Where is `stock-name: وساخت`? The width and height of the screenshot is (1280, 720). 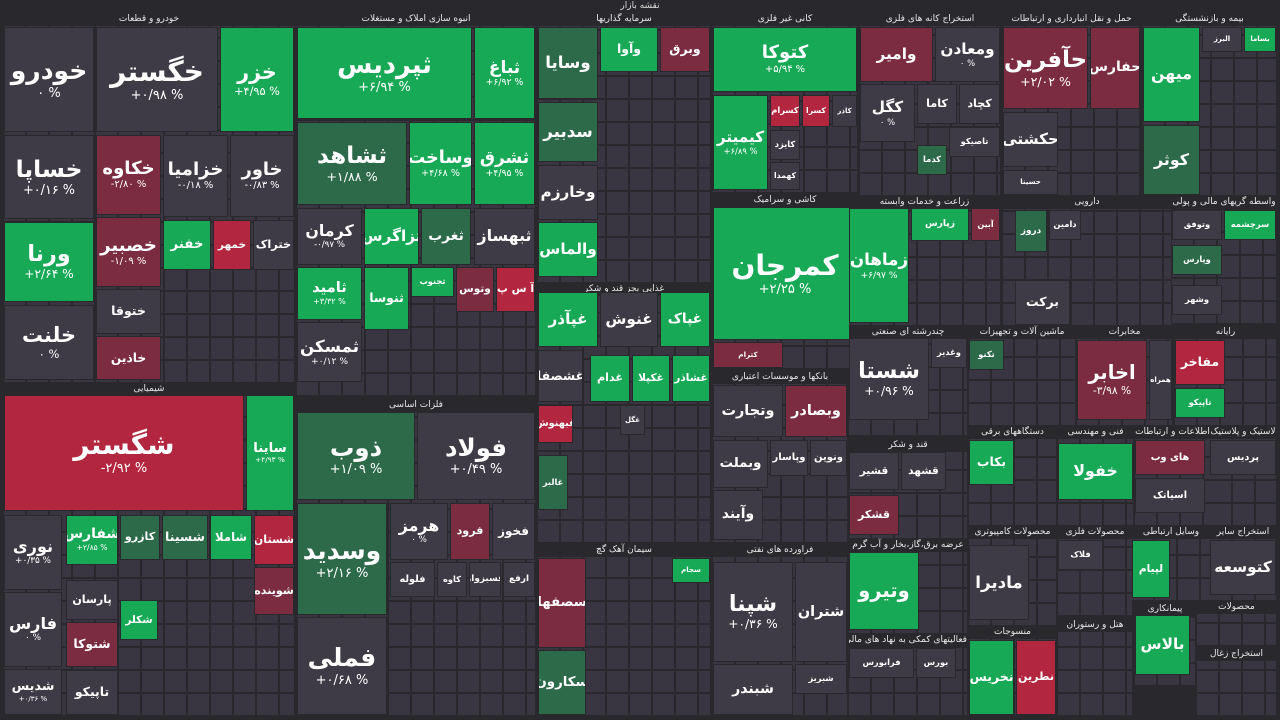 stock-name: وساخت is located at coordinates (440, 157).